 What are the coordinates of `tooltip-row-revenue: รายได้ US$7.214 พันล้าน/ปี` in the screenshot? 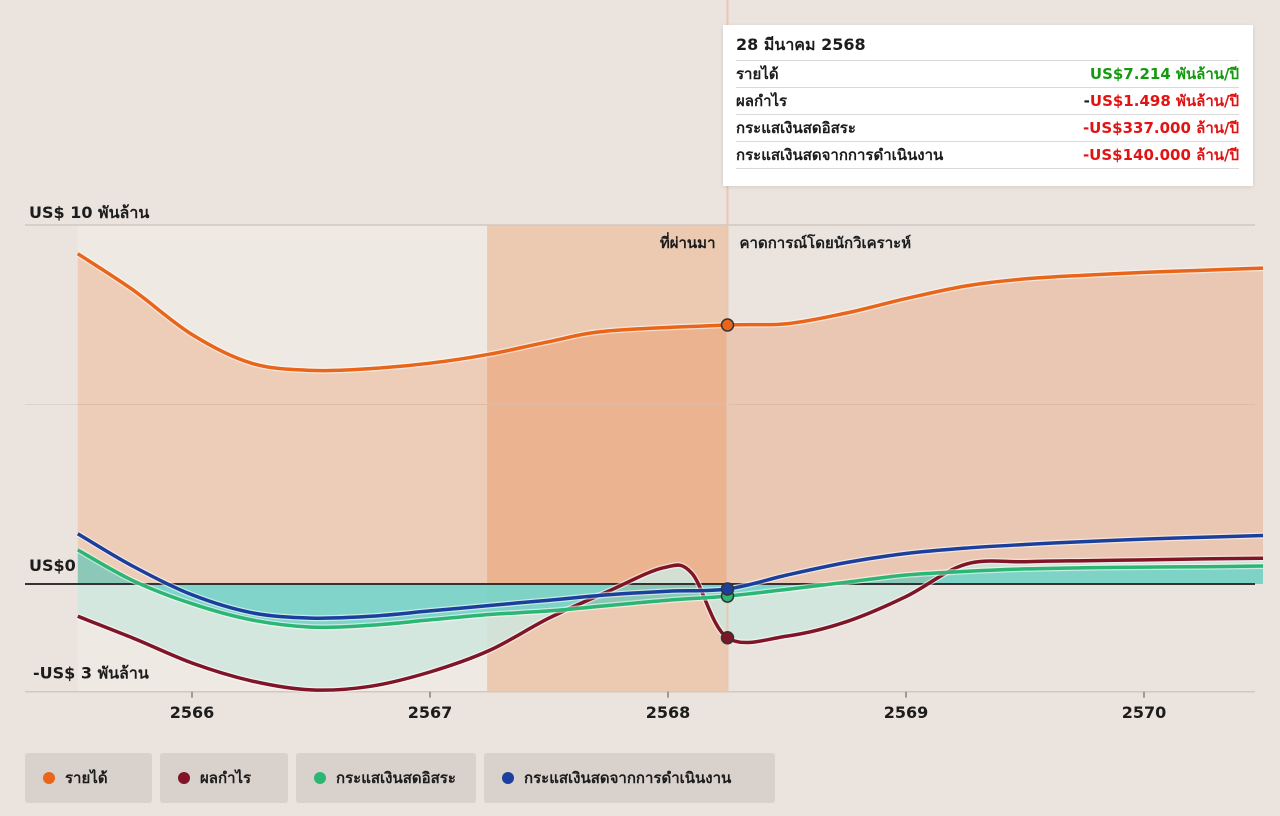 It's located at (987, 73).